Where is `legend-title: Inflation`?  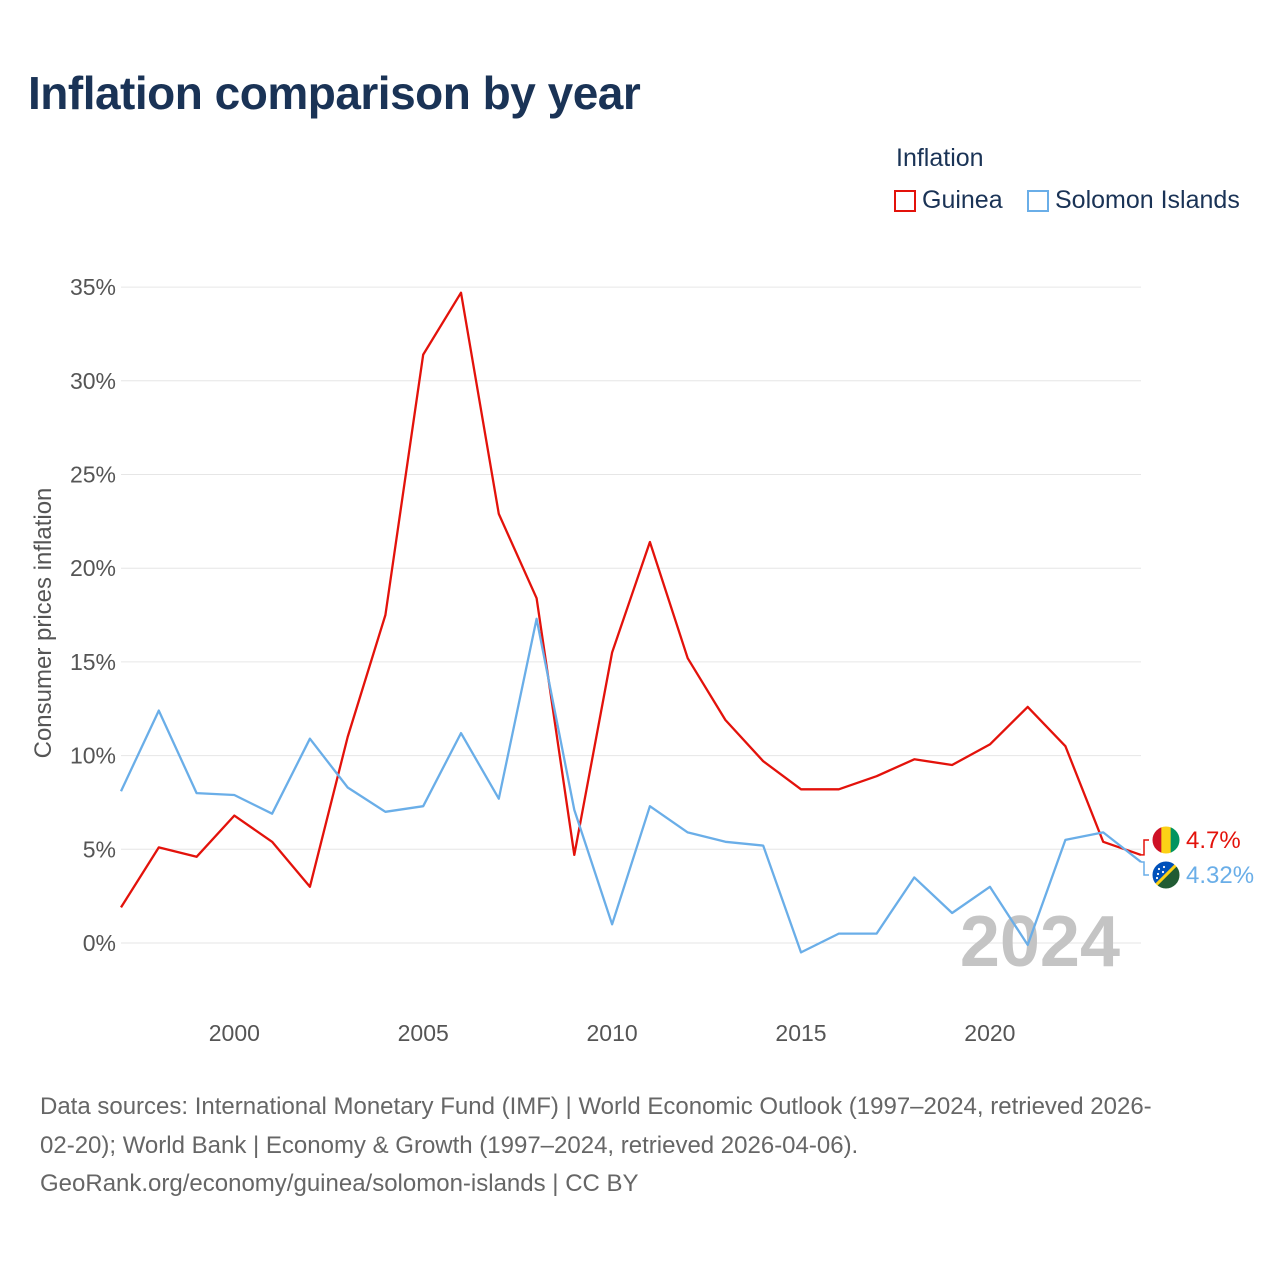
legend-title: Inflation is located at coordinates (940, 158).